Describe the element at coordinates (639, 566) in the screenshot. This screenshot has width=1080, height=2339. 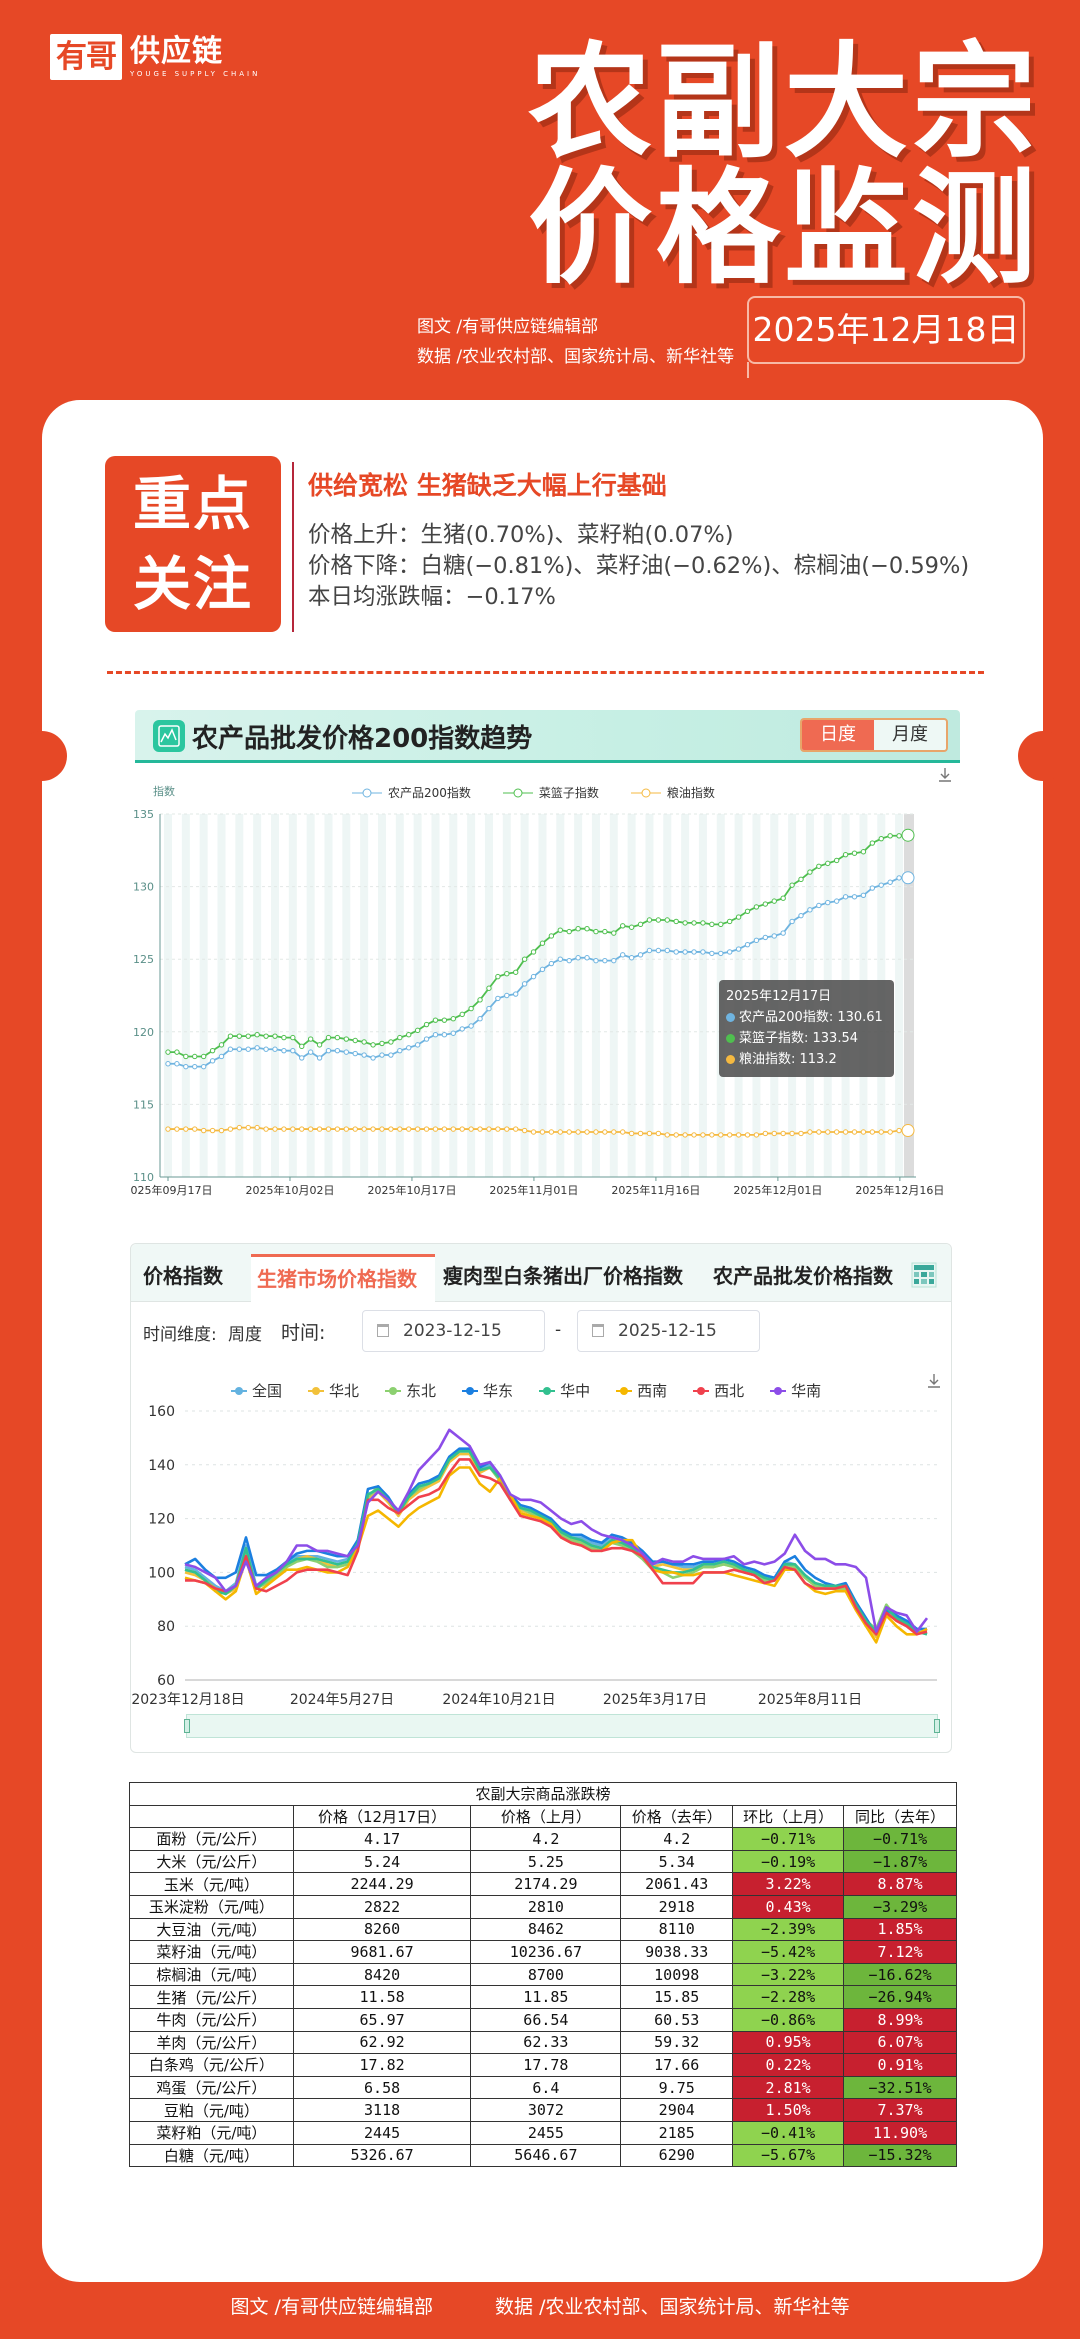
I see `price-fall-line: 价格下降：白糖(−0.81%)、菜籽油(−0.62%)、棕榈油(−0.59%)` at that location.